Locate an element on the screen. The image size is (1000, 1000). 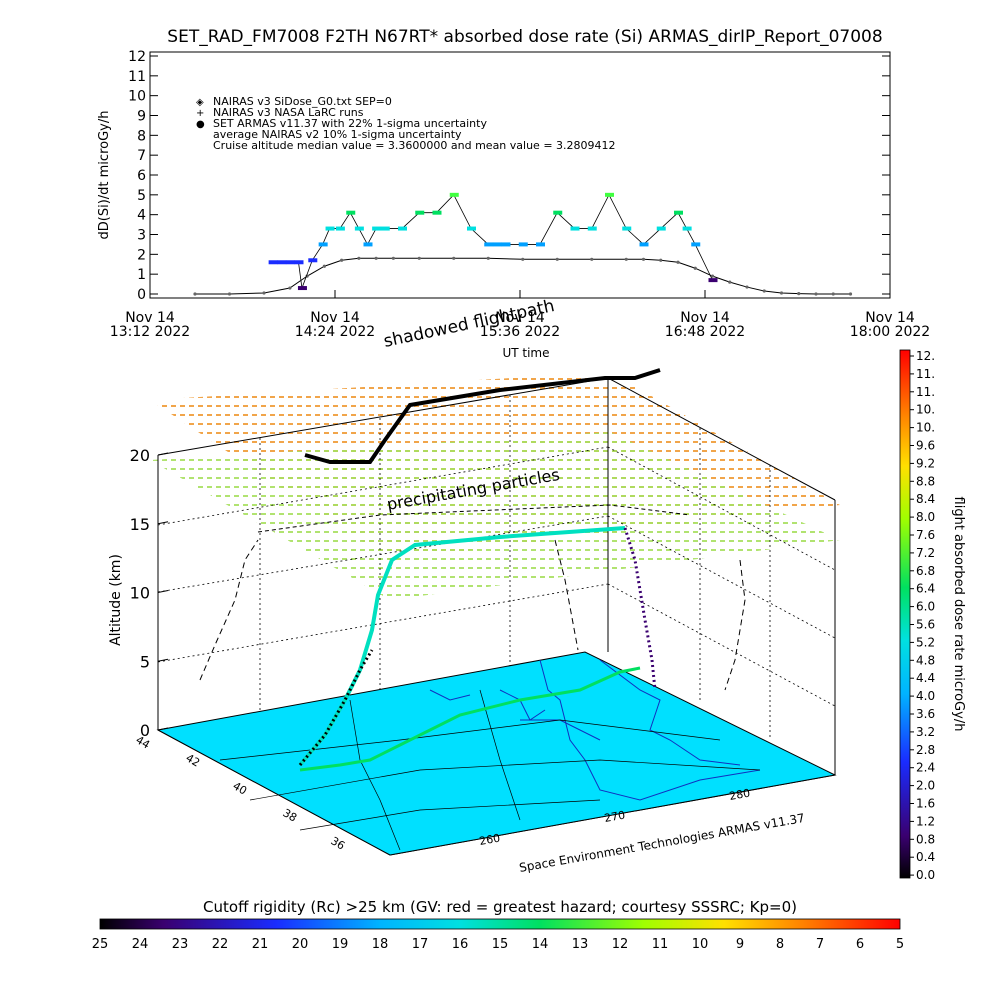
legend-marker: ● is located at coordinates (200, 124).